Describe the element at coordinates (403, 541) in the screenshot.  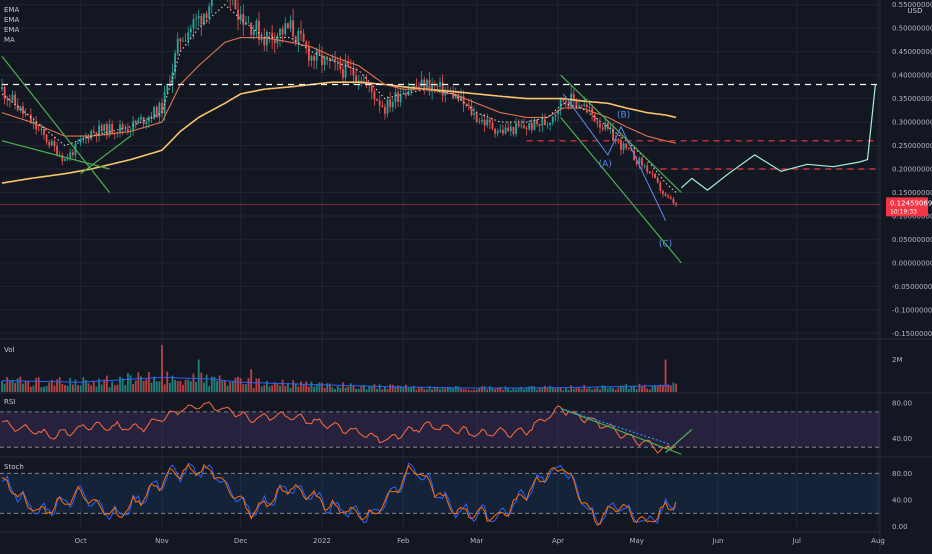
I see `time-tick-label: Feb` at that location.